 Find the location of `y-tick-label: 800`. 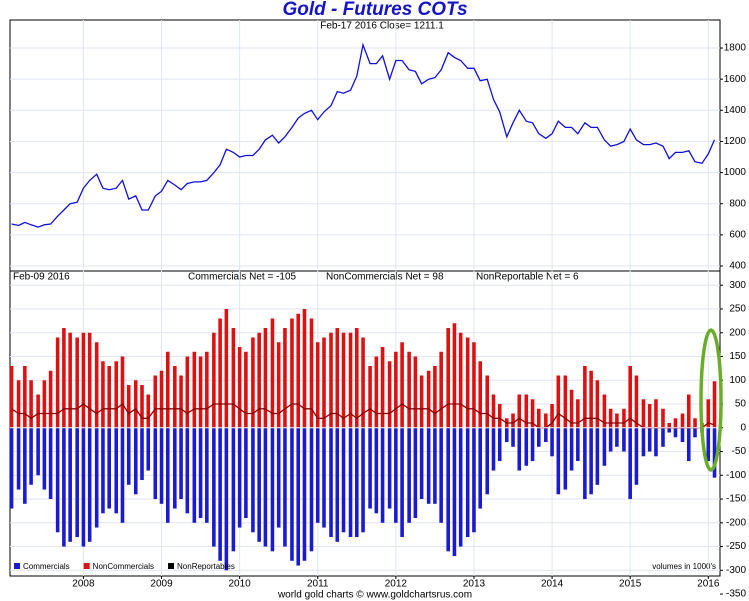

y-tick-label: 800 is located at coordinates (737, 203).